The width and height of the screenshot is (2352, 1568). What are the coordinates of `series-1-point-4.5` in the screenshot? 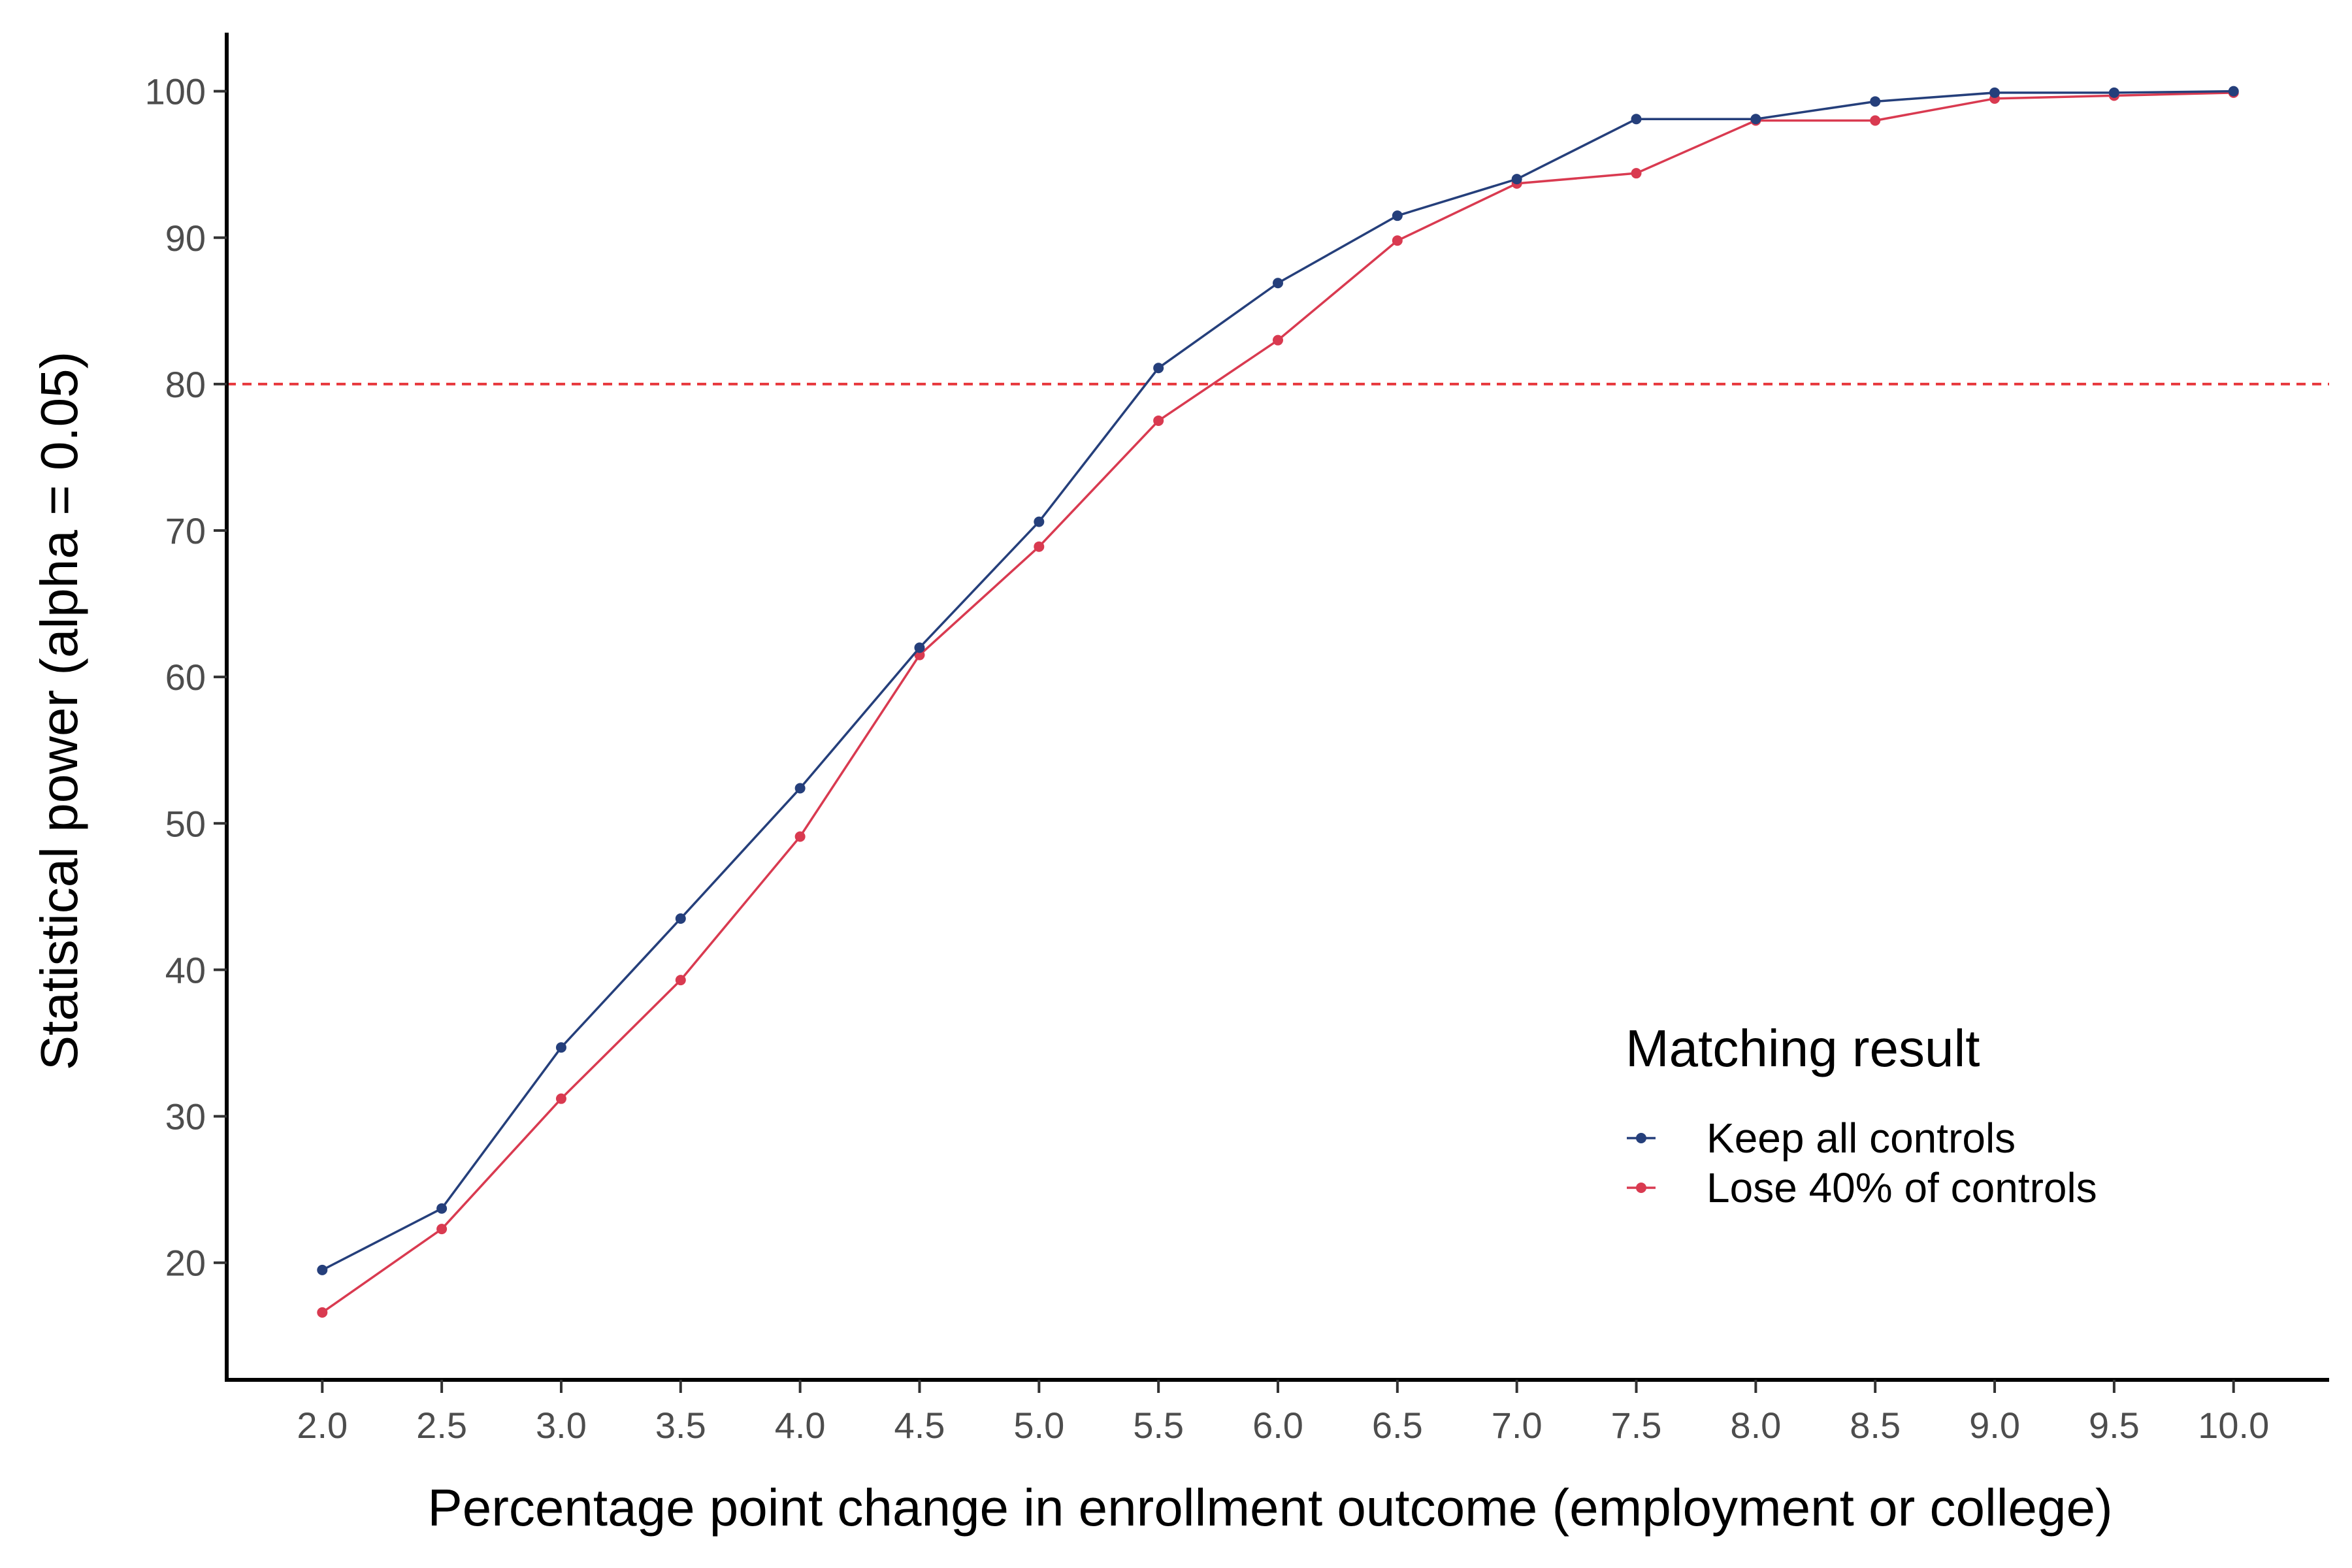 It's located at (919, 647).